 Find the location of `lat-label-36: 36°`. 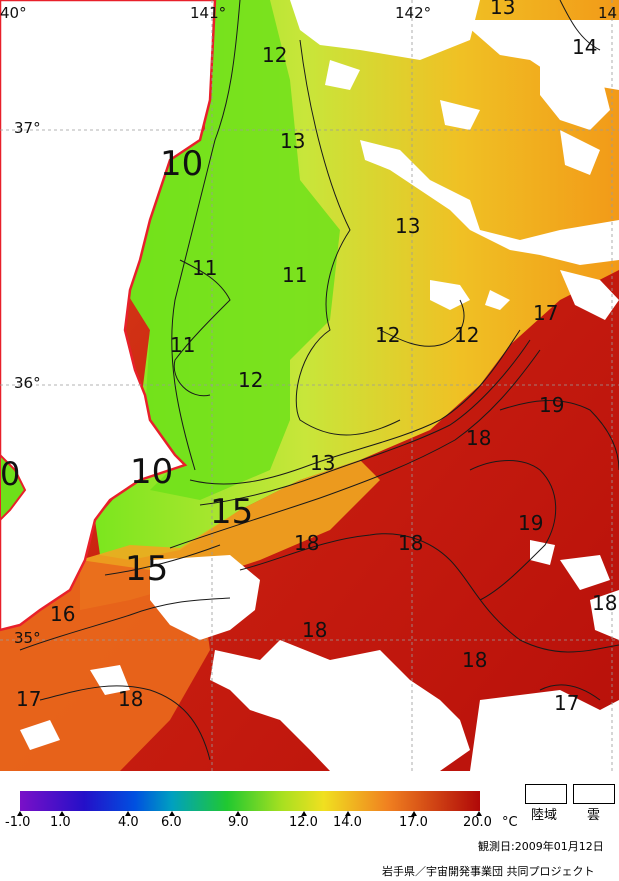

lat-label-36: 36° is located at coordinates (27, 383).